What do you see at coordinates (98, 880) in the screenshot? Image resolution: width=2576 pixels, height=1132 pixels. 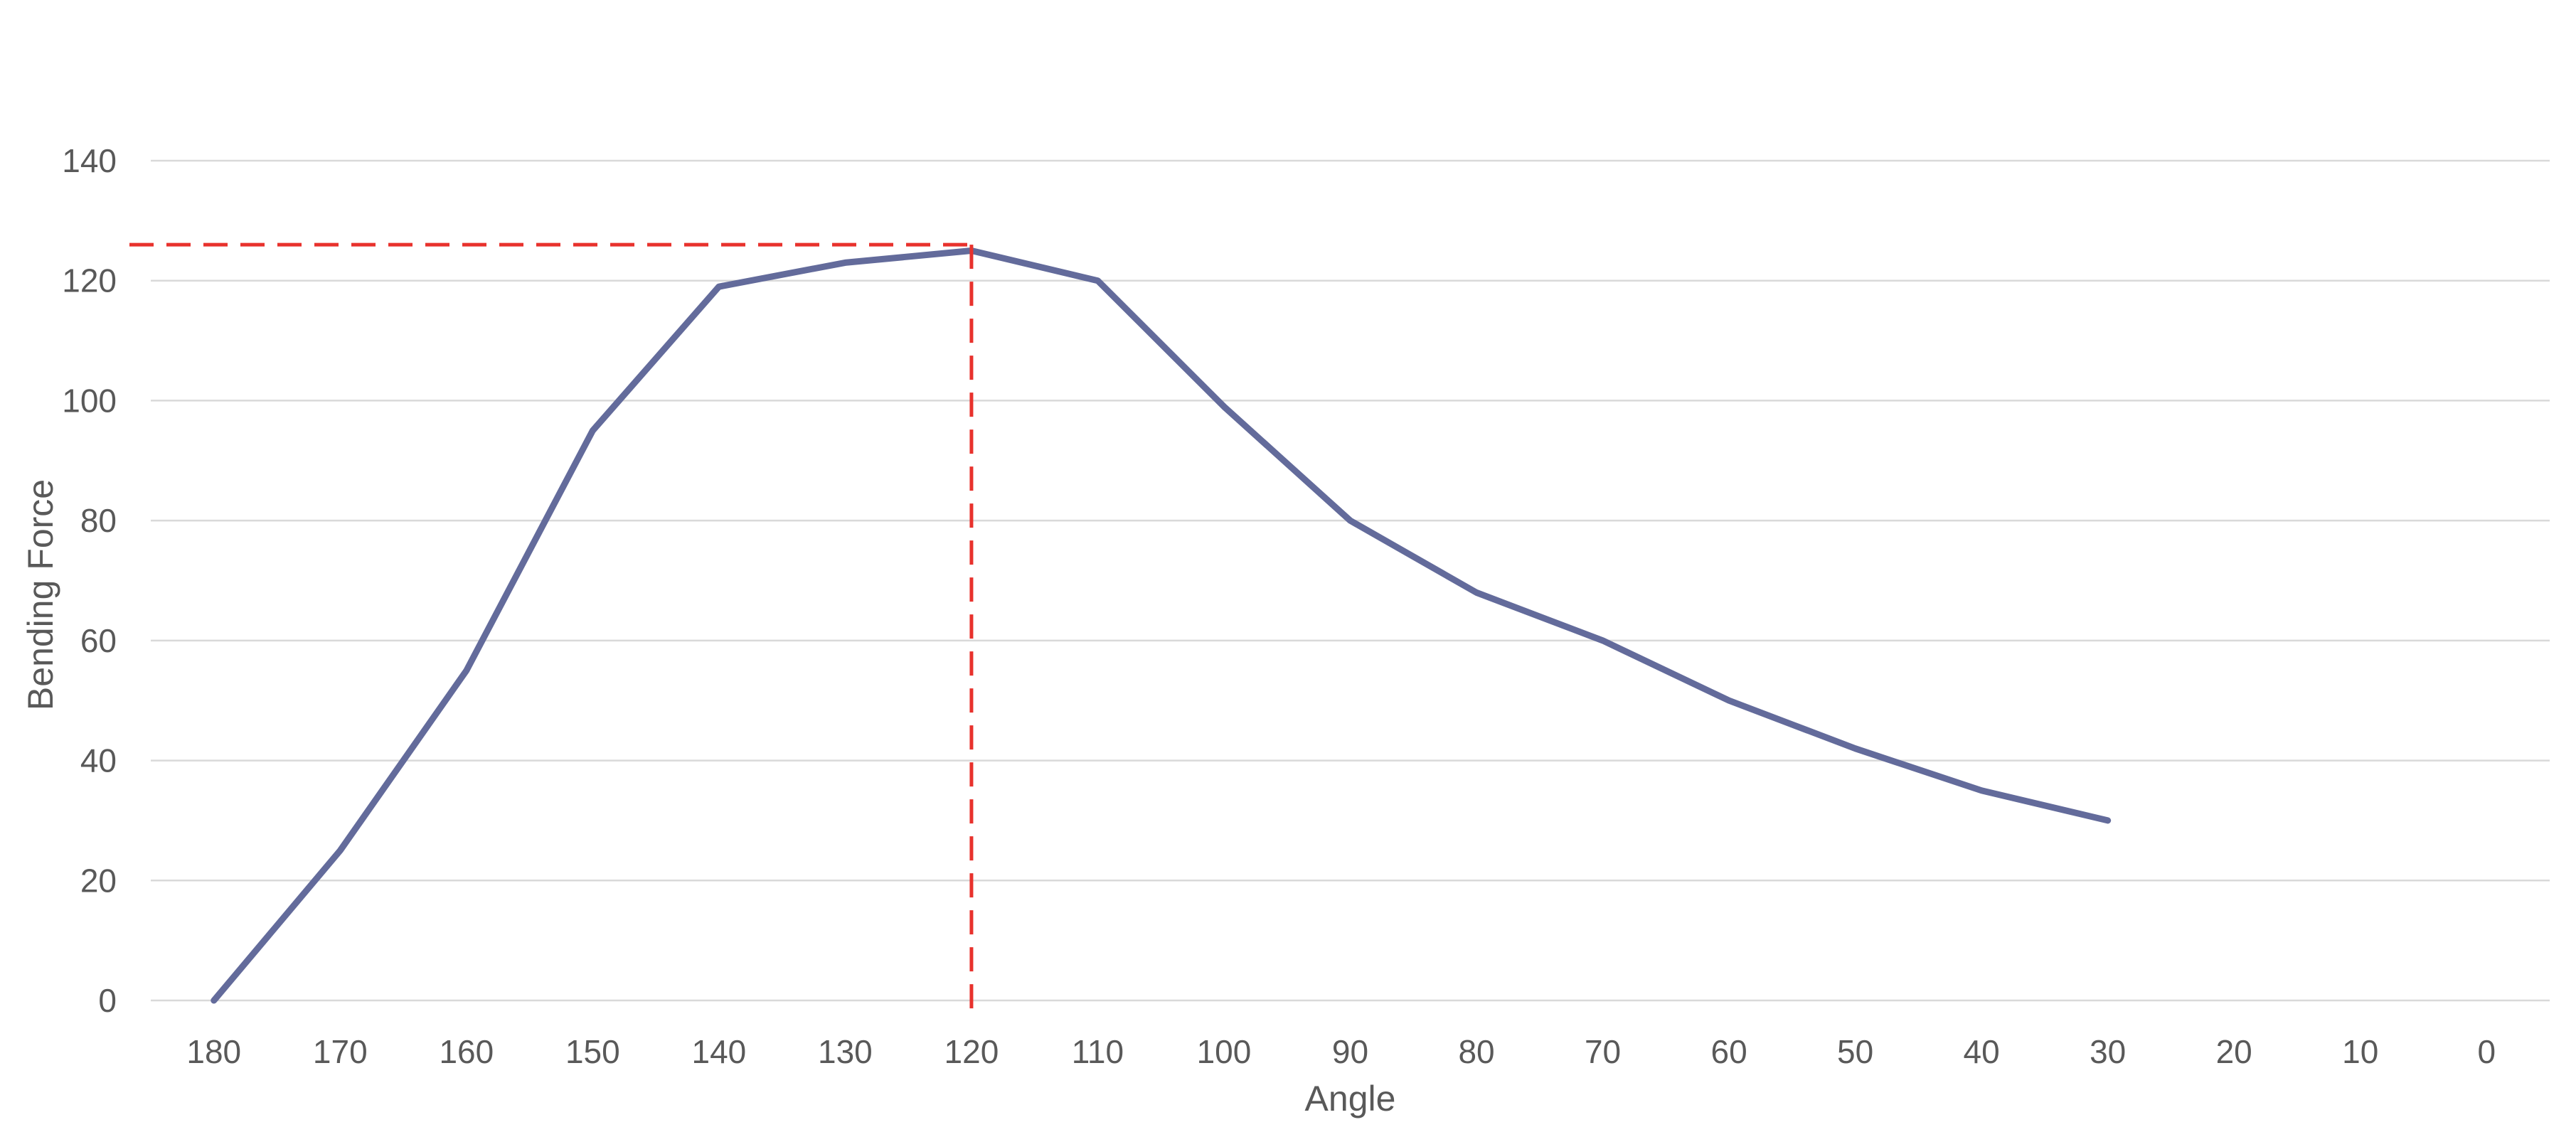 I see `y-tick-label: 20` at bounding box center [98, 880].